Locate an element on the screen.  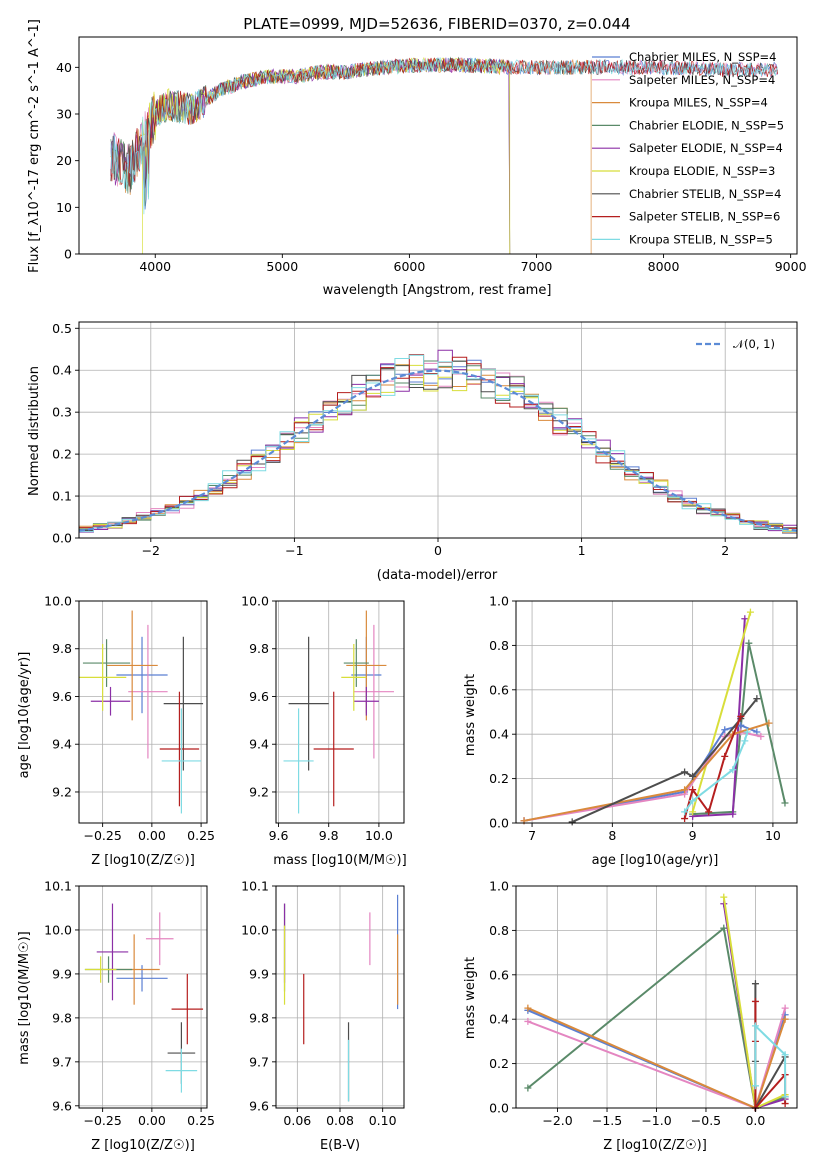
mass-vs-Z-ytick-label: 10.0 is located at coordinates (58, 929).